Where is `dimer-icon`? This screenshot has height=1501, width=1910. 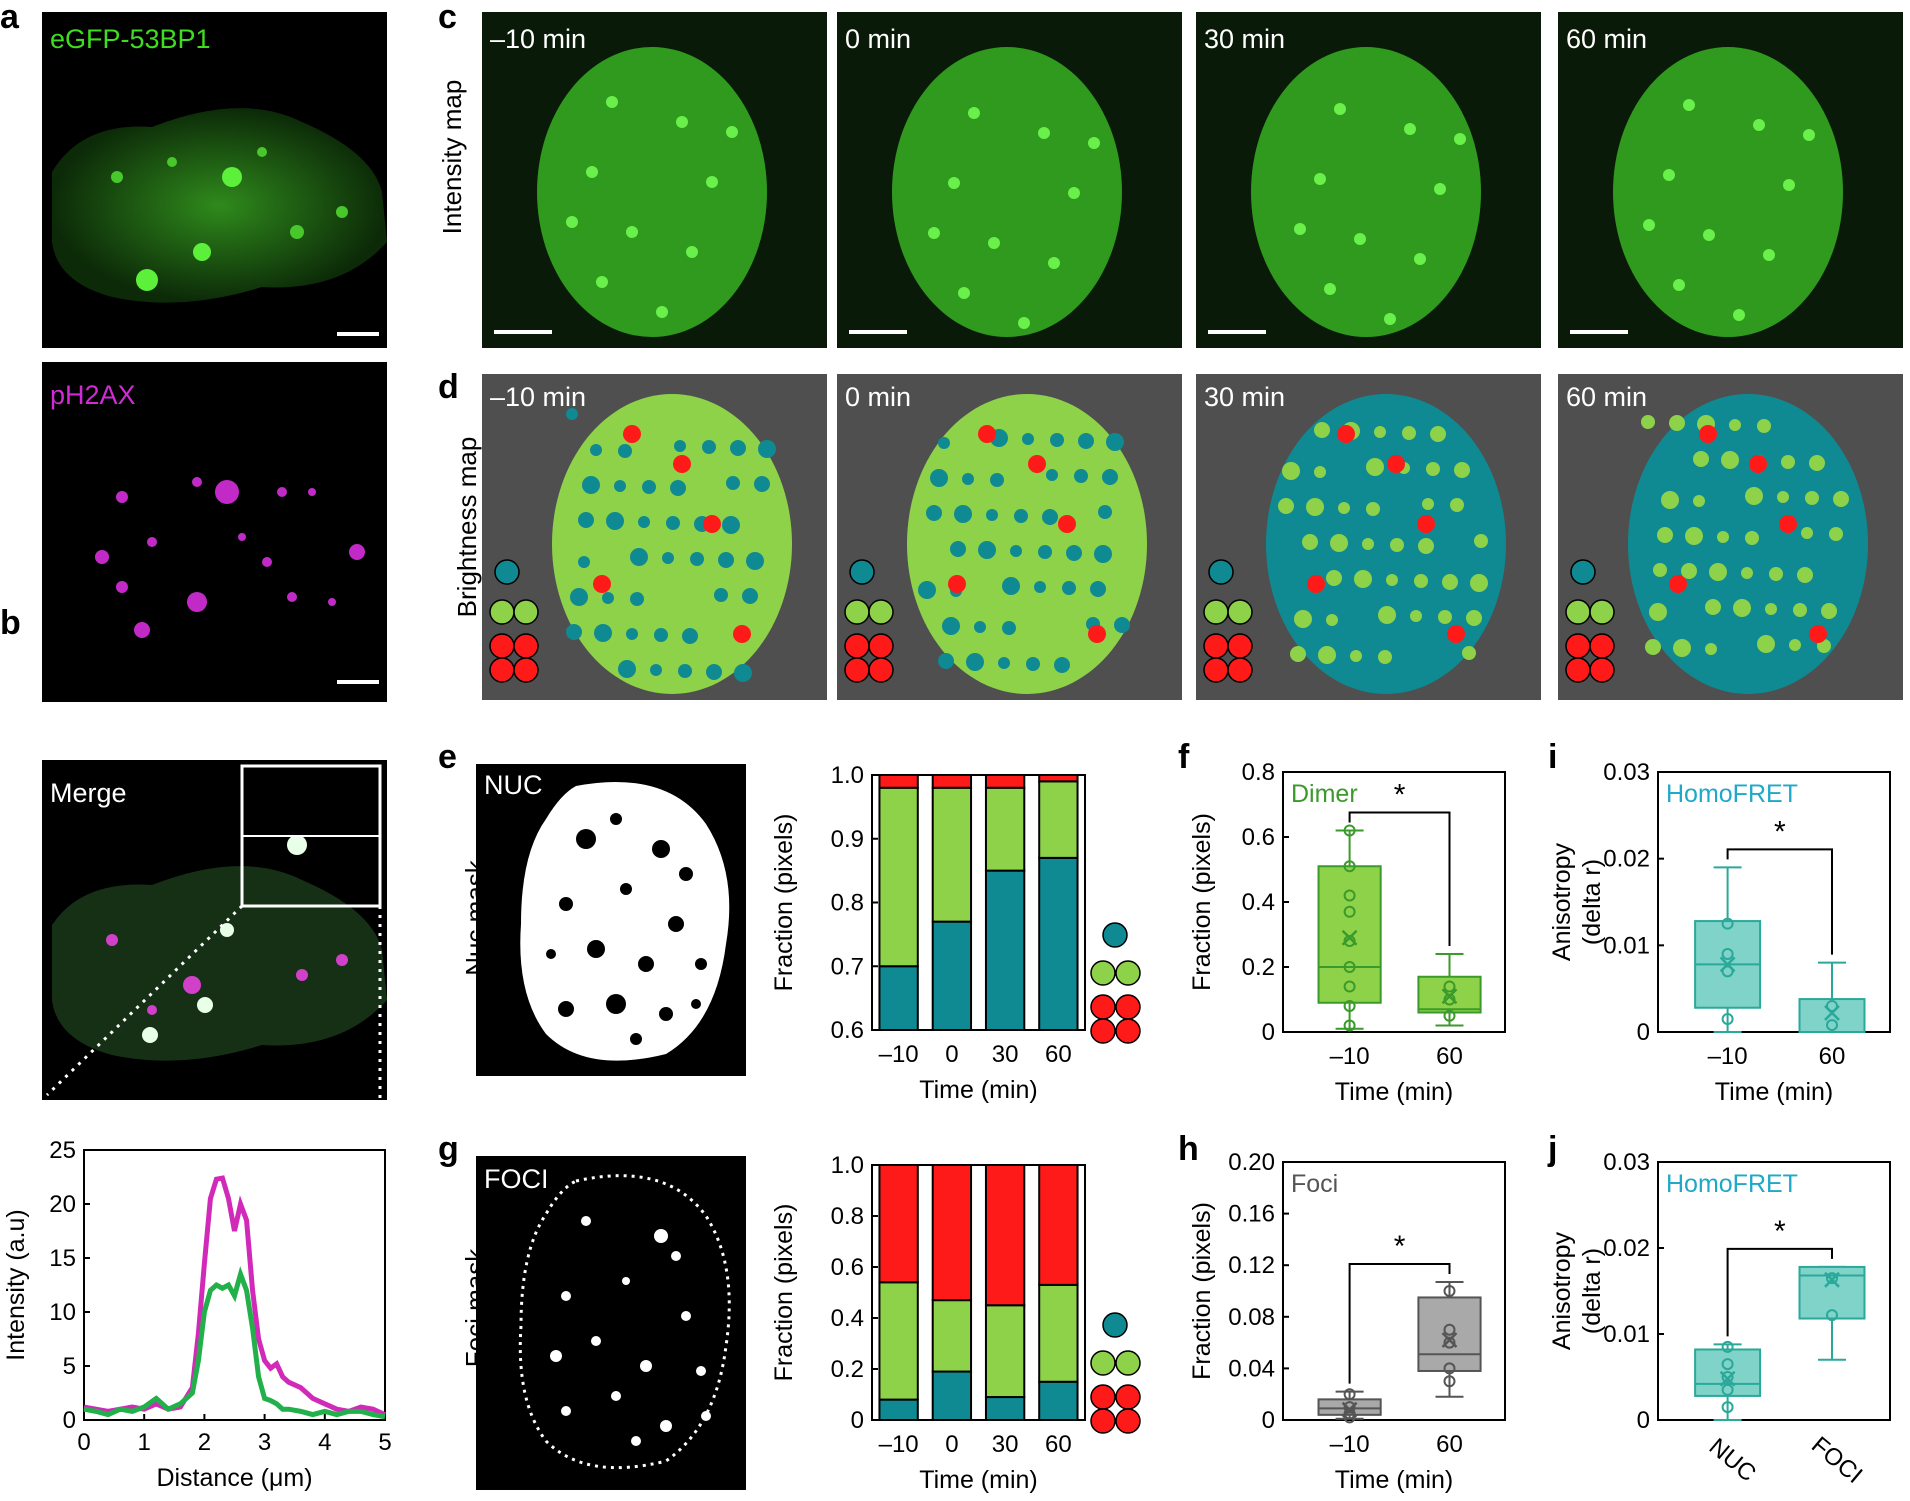
dimer-icon is located at coordinates (1602, 612).